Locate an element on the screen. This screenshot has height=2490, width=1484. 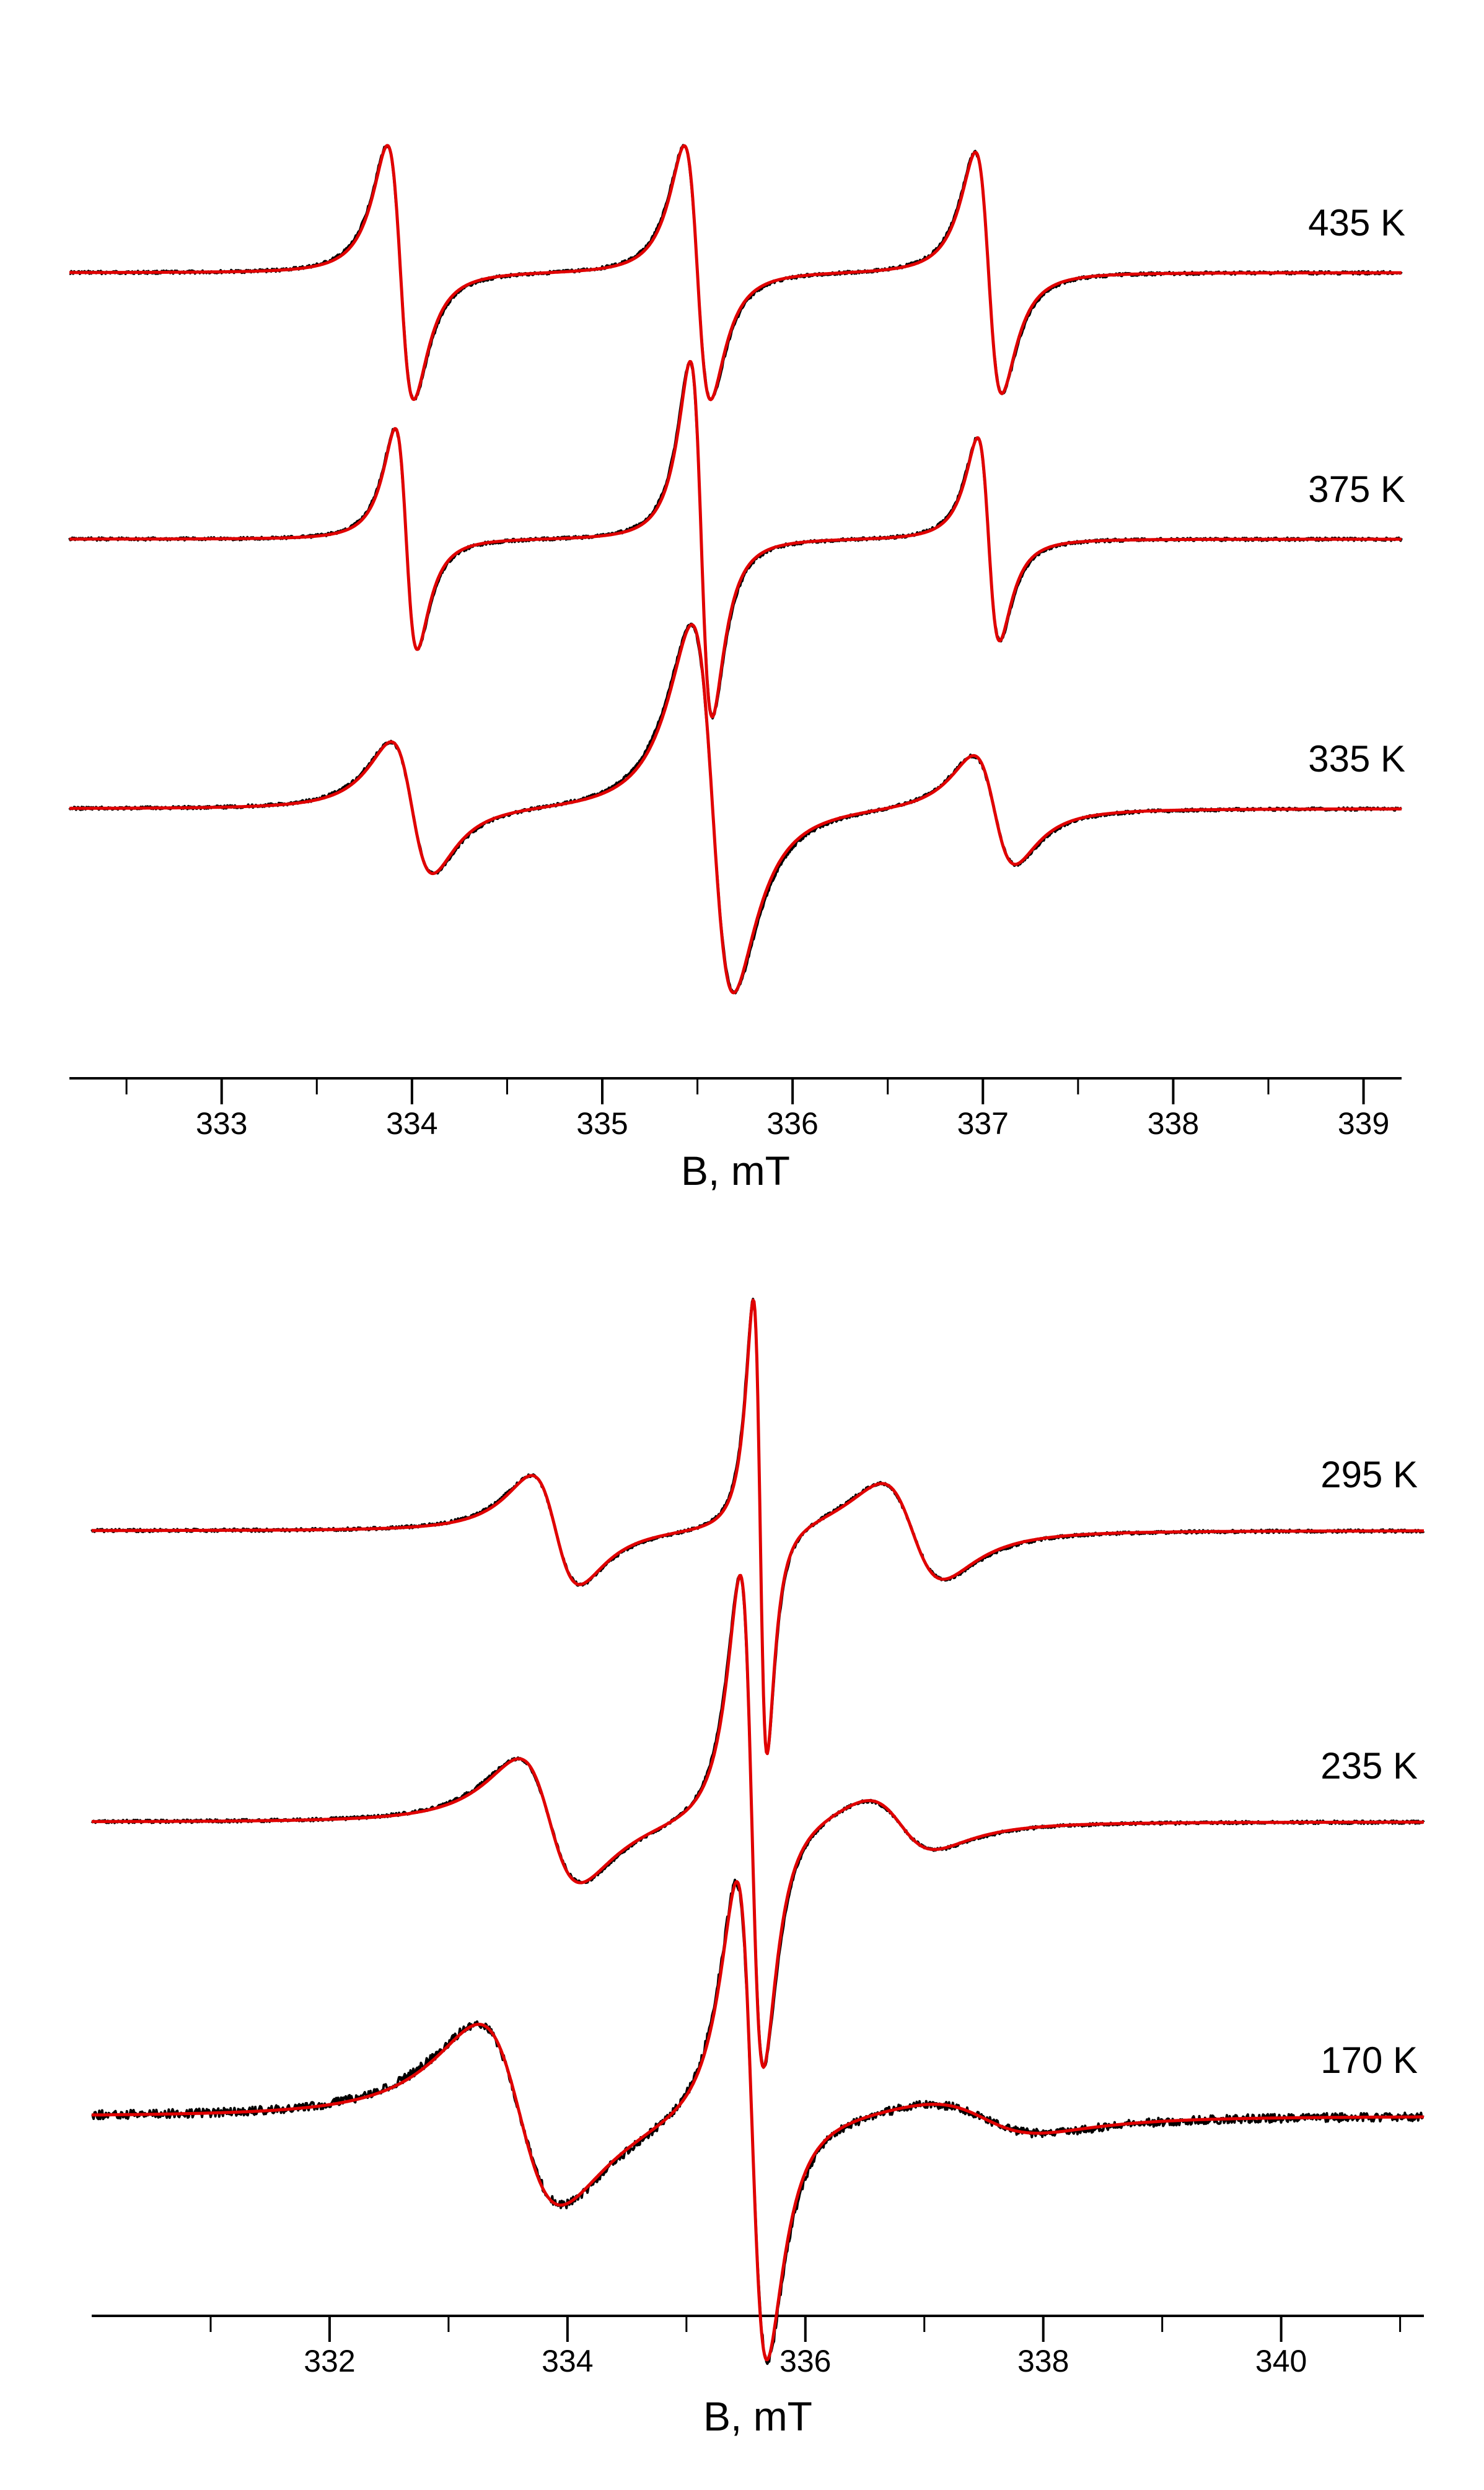
x-tick-label: 335 is located at coordinates (602, 1123).